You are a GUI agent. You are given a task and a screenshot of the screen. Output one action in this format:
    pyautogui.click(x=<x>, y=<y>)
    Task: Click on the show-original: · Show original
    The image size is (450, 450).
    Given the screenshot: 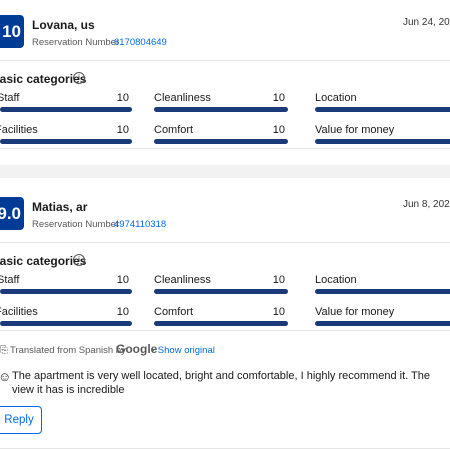 What is the action you would take?
    pyautogui.click(x=183, y=350)
    